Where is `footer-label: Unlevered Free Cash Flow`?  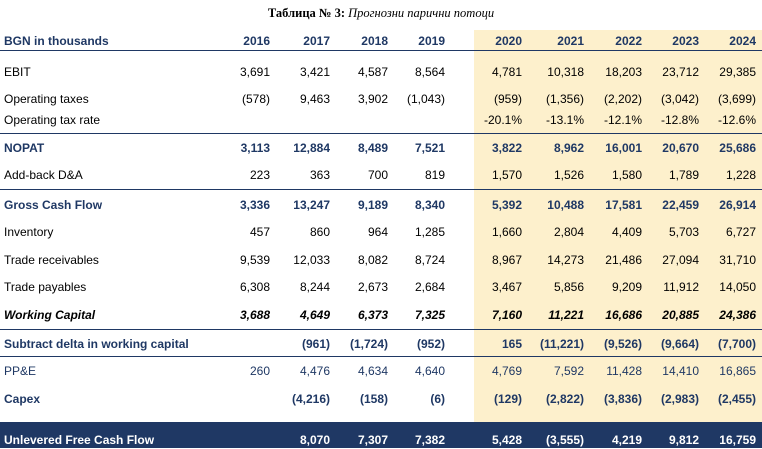
footer-label: Unlevered Free Cash Flow is located at coordinates (79, 440).